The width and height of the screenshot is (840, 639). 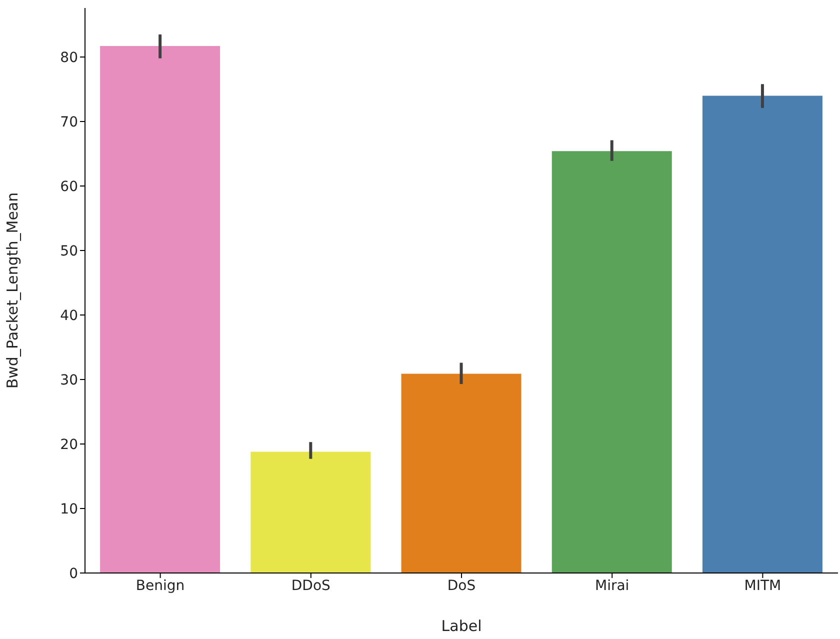 What do you see at coordinates (73, 574) in the screenshot?
I see `y-tick-label: 0` at bounding box center [73, 574].